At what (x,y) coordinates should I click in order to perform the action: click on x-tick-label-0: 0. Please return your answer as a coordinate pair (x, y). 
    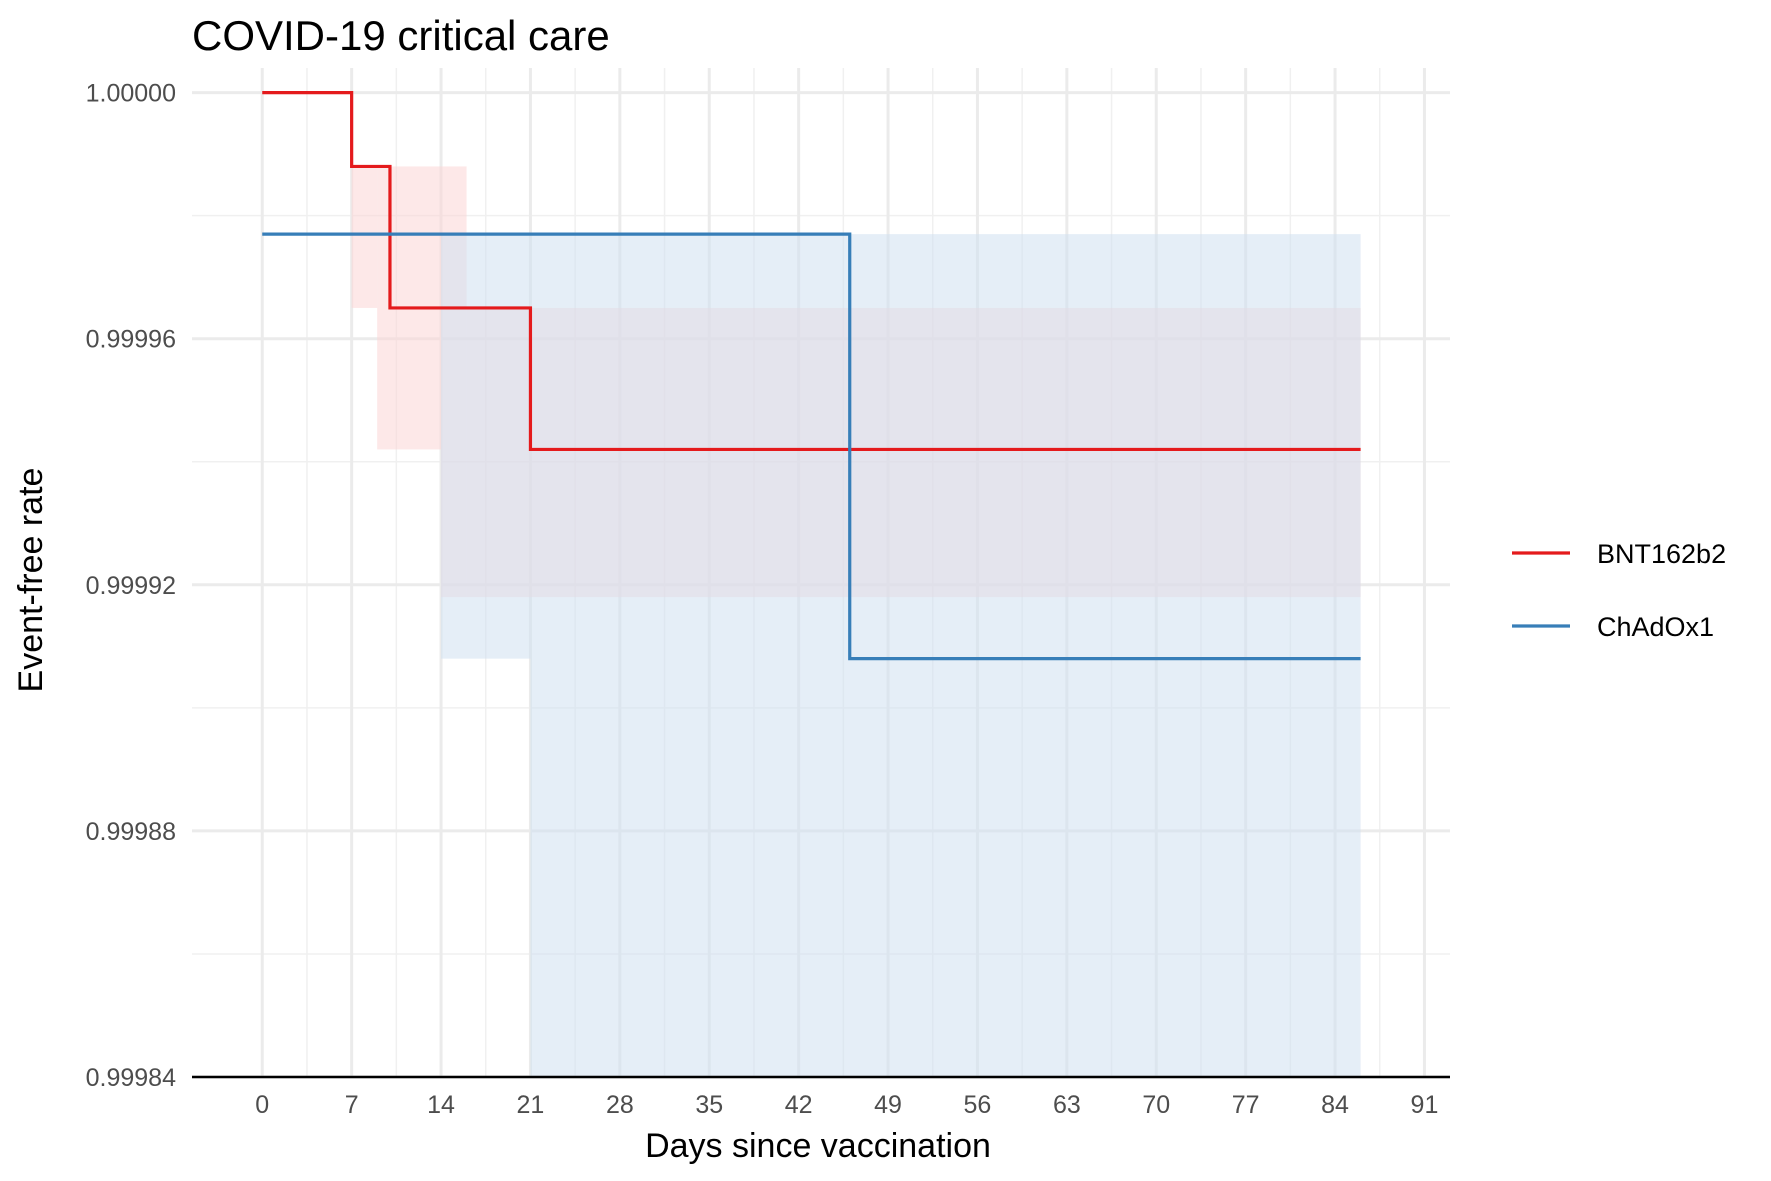
    Looking at the image, I should click on (262, 1105).